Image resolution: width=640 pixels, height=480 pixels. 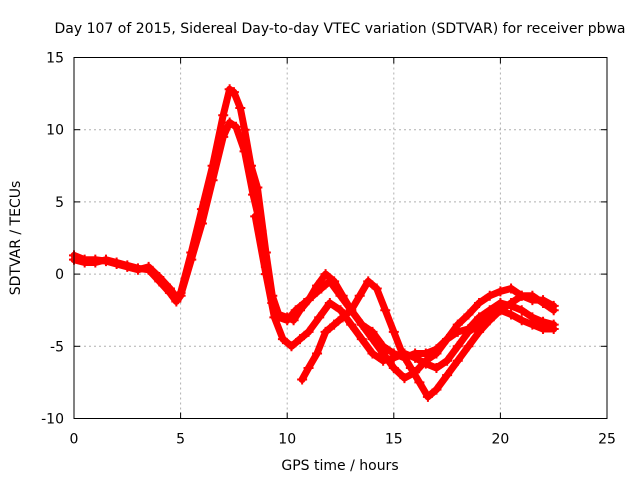 I want to click on x-tick-label: 20, so click(x=500, y=440).